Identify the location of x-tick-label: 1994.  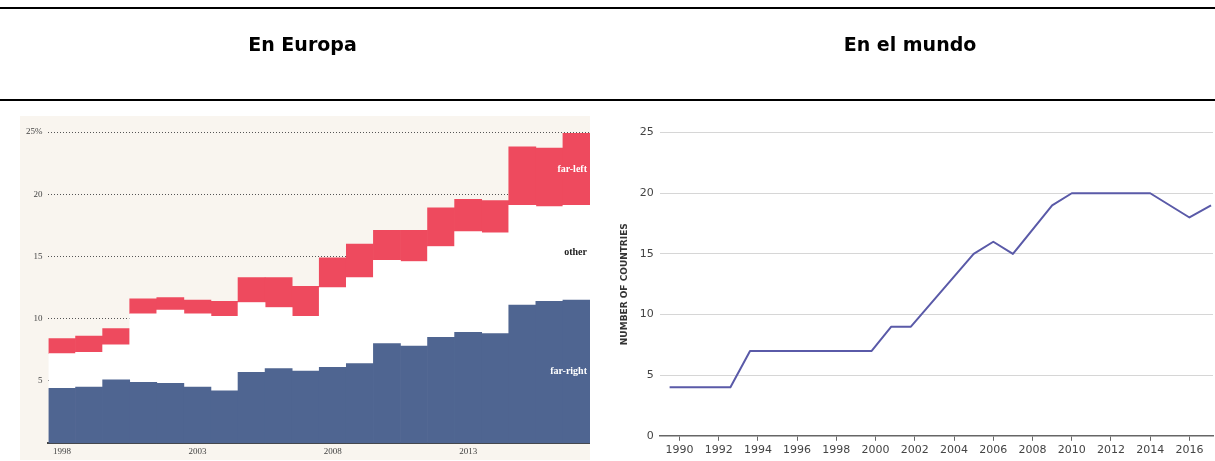
(757, 450).